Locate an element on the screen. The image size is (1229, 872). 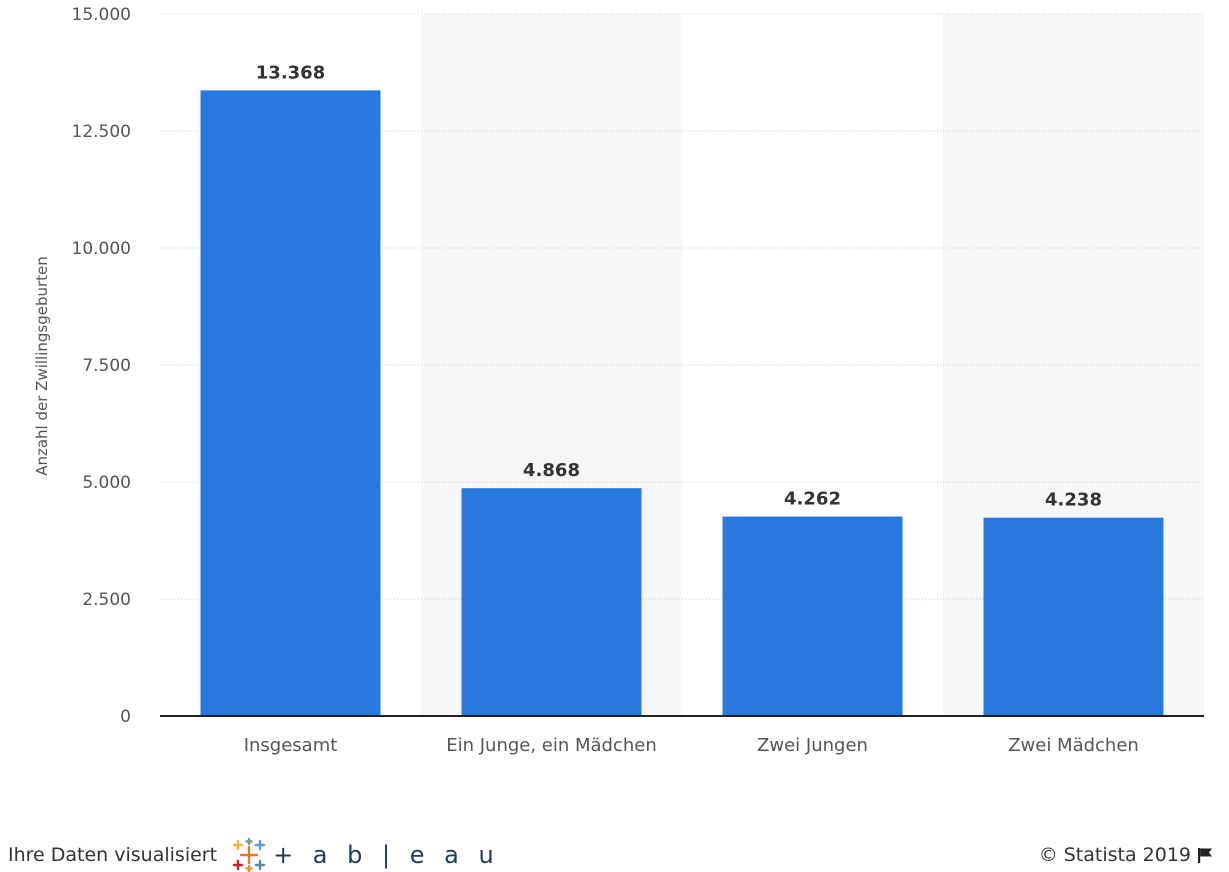
flag-icon is located at coordinates (1205, 855).